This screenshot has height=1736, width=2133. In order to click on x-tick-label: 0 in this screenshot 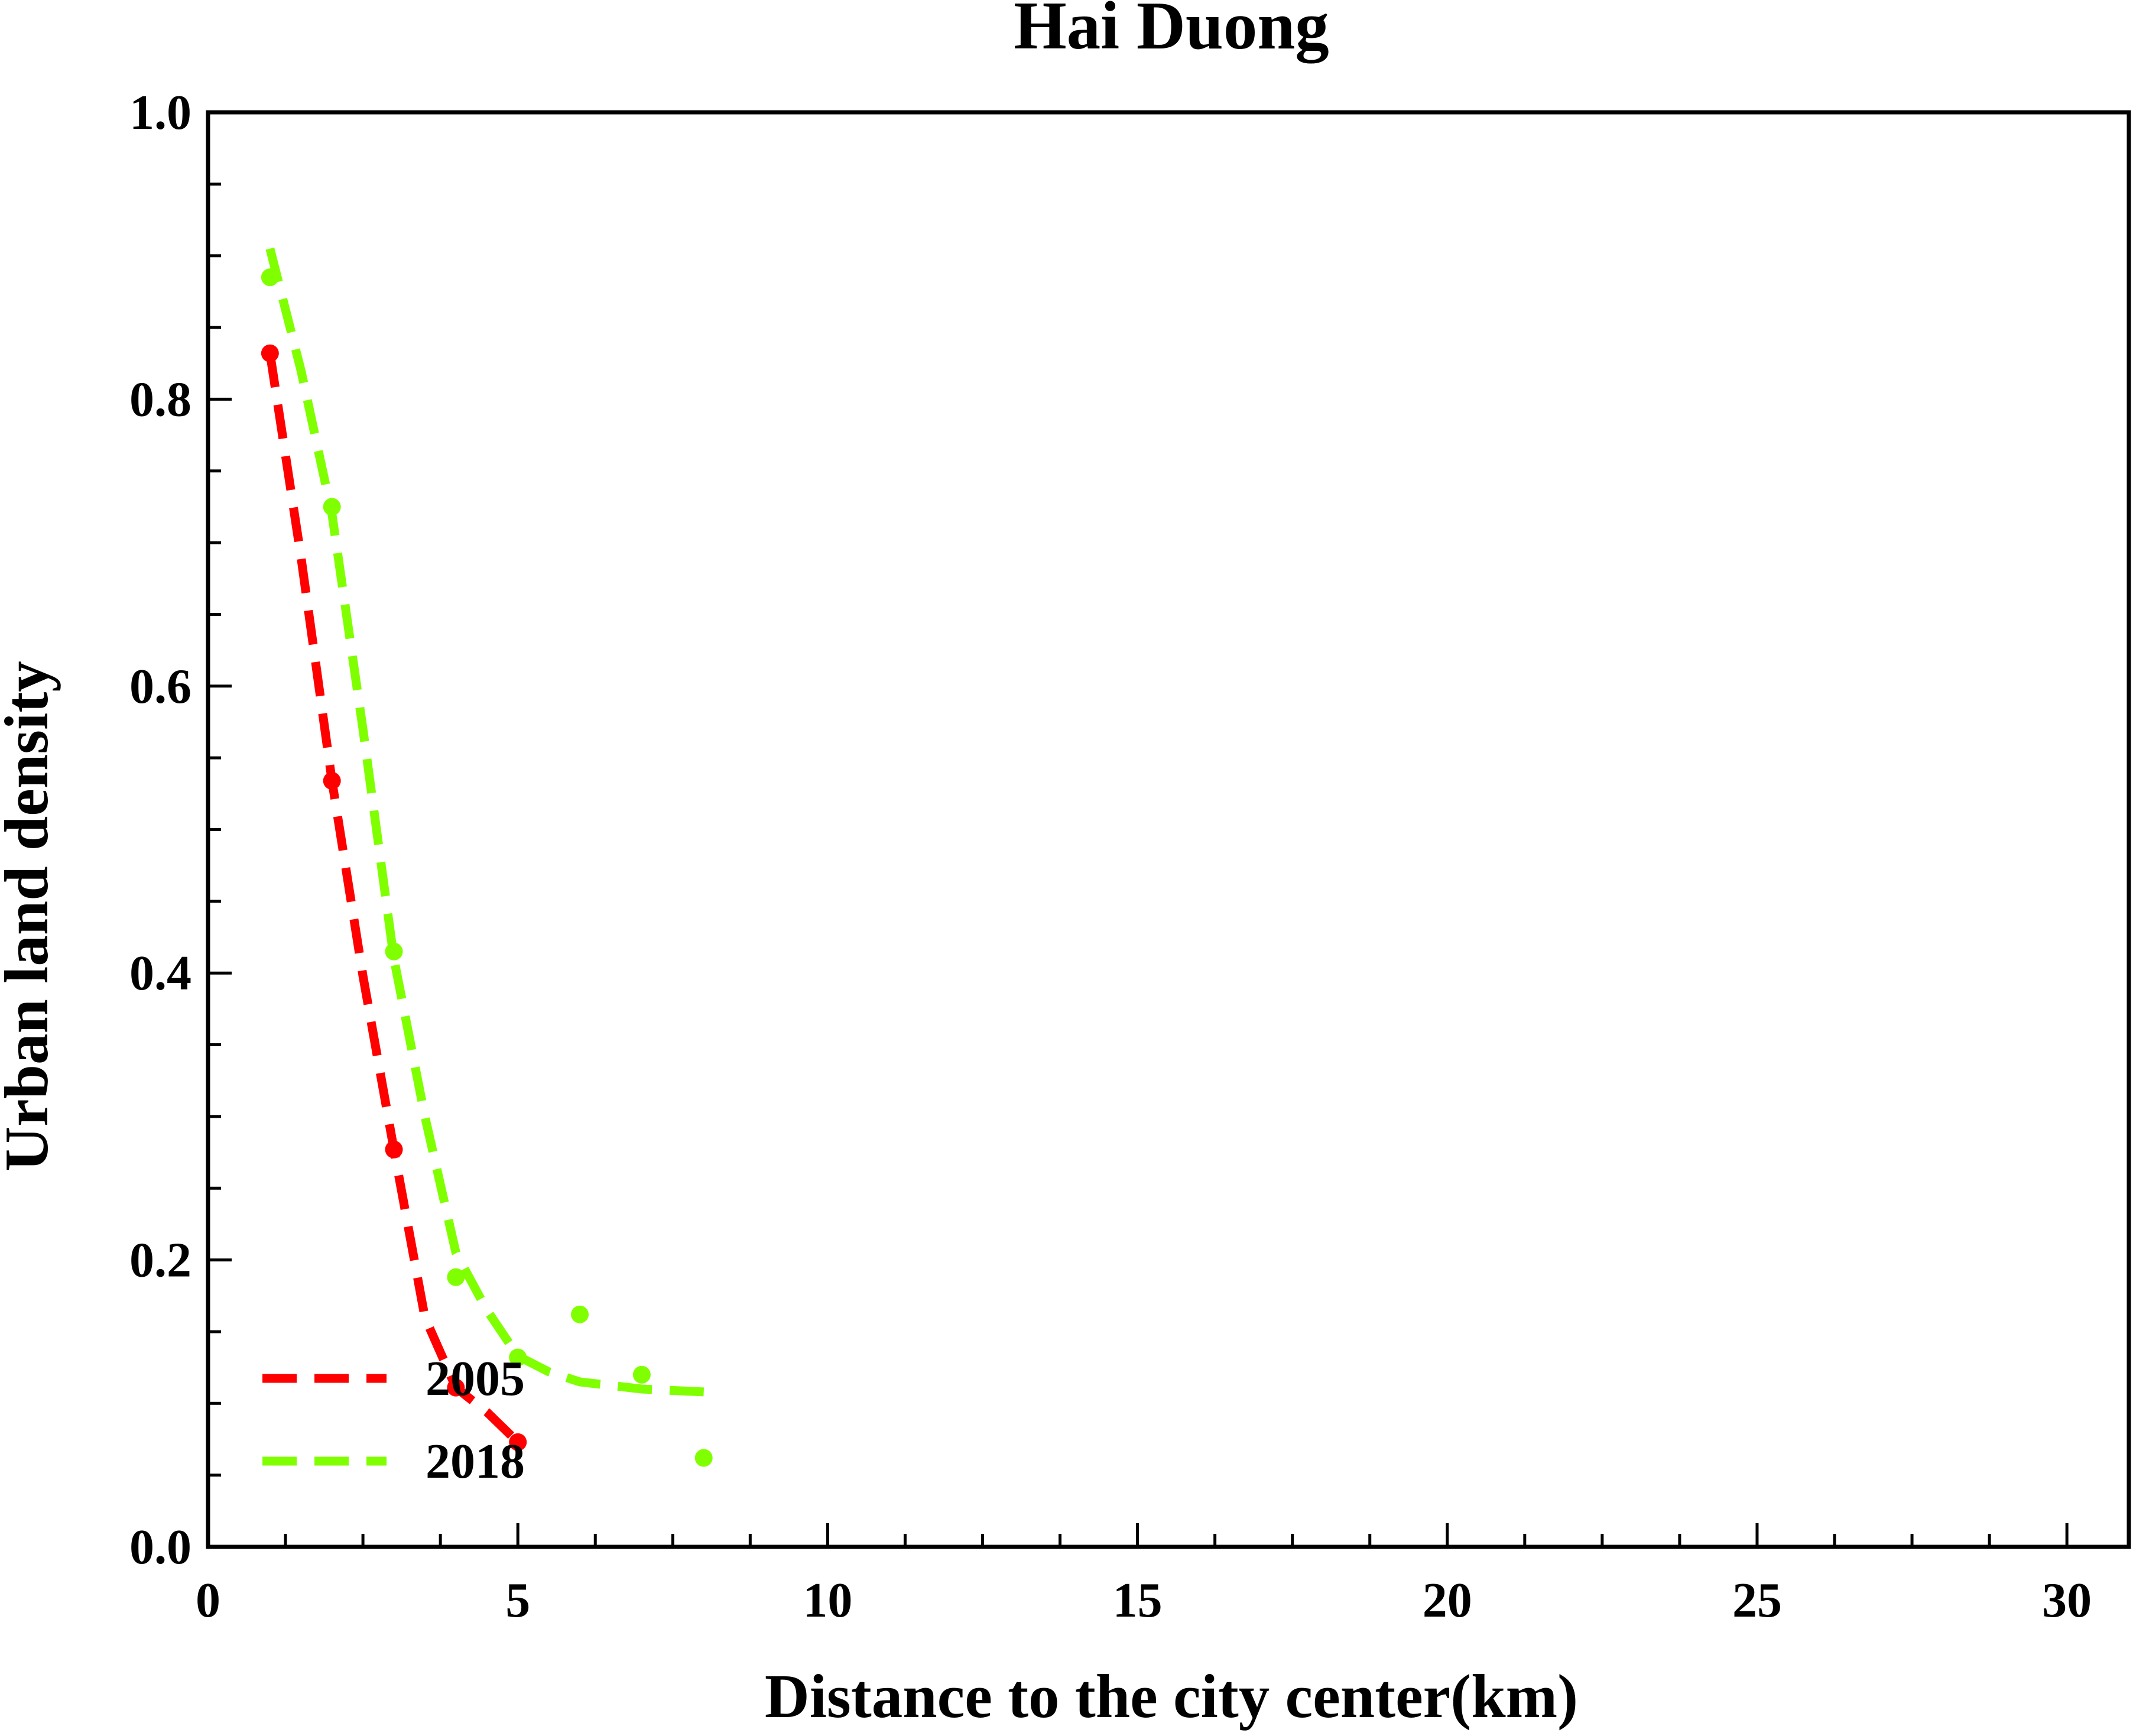, I will do `click(208, 1600)`.